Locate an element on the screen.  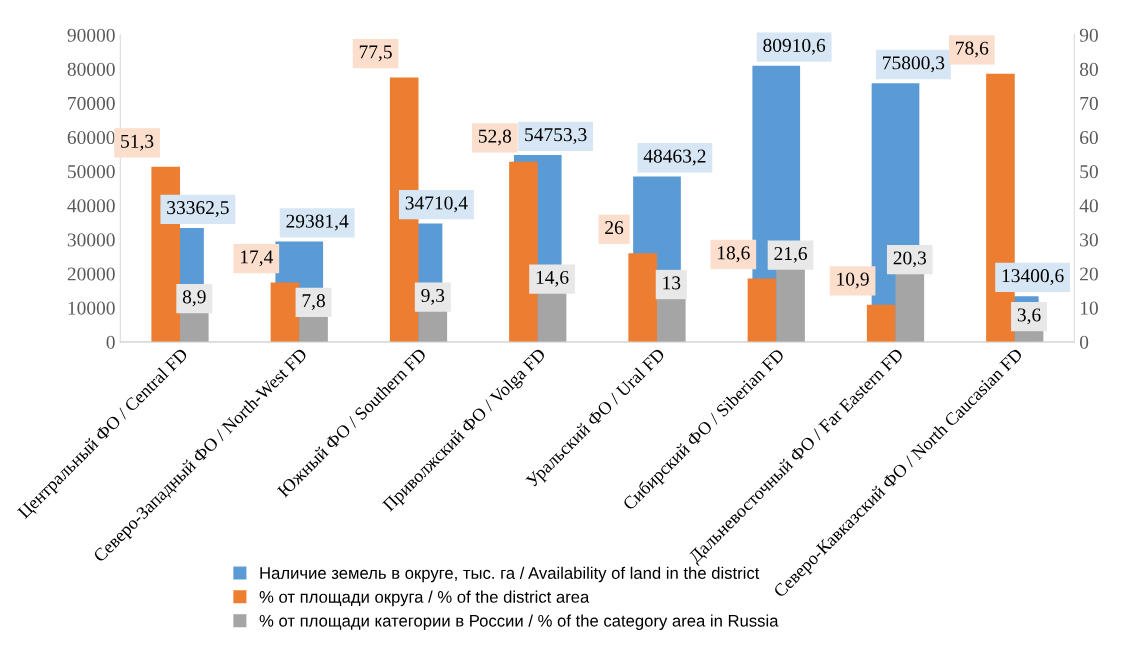
data-label: 7,8 is located at coordinates (313, 302).